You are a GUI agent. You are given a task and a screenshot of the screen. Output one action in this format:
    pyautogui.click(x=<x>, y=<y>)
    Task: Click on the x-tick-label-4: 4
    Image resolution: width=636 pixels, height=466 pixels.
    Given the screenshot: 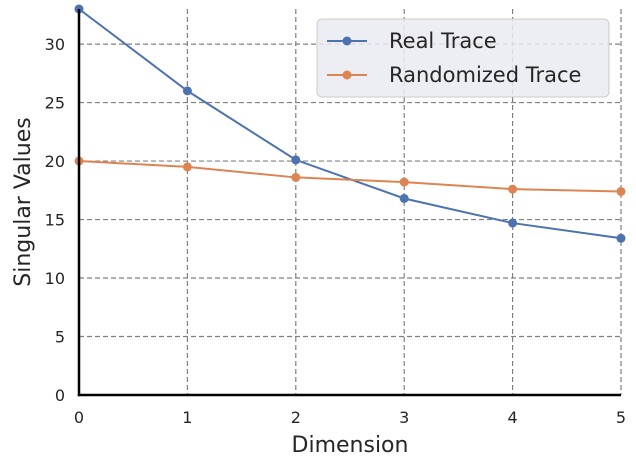 What is the action you would take?
    pyautogui.click(x=513, y=417)
    